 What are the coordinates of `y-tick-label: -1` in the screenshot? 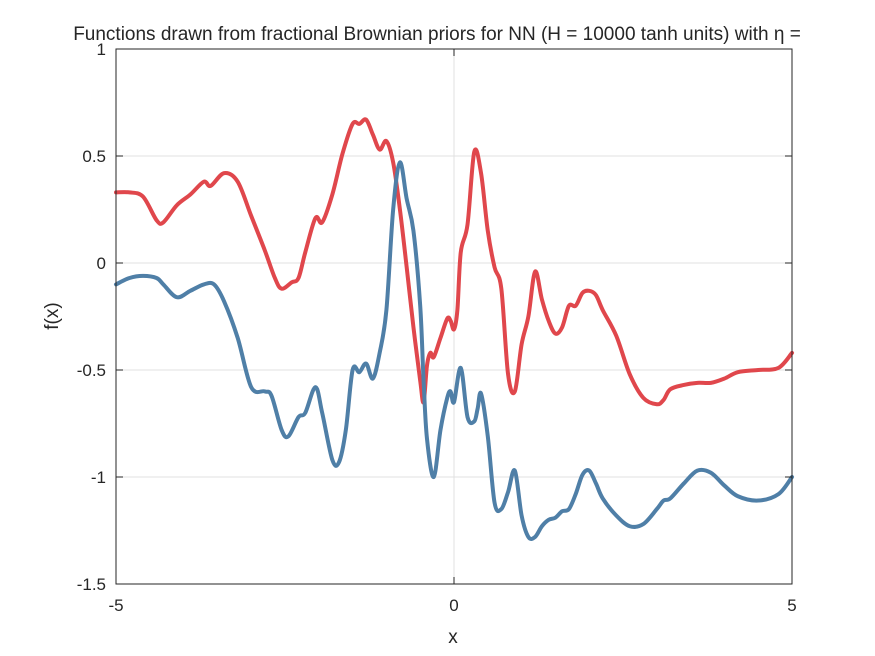 It's located at (98, 477).